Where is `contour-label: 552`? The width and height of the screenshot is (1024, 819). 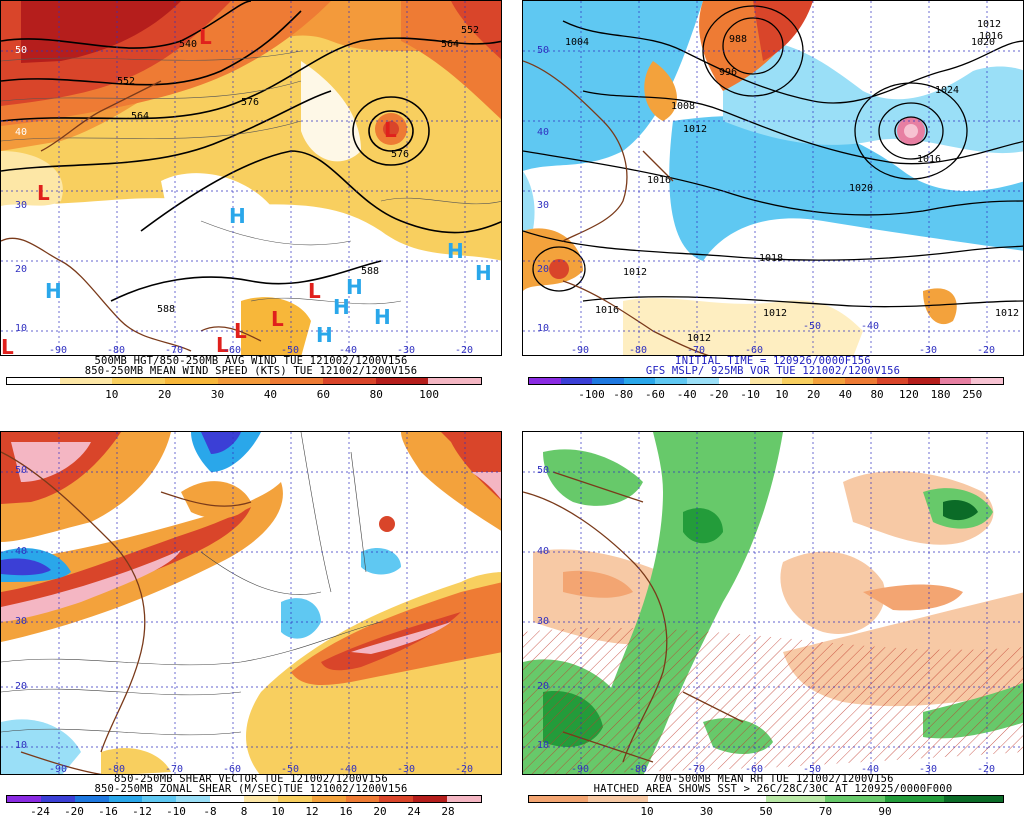
contour-label: 552 is located at coordinates (470, 30).